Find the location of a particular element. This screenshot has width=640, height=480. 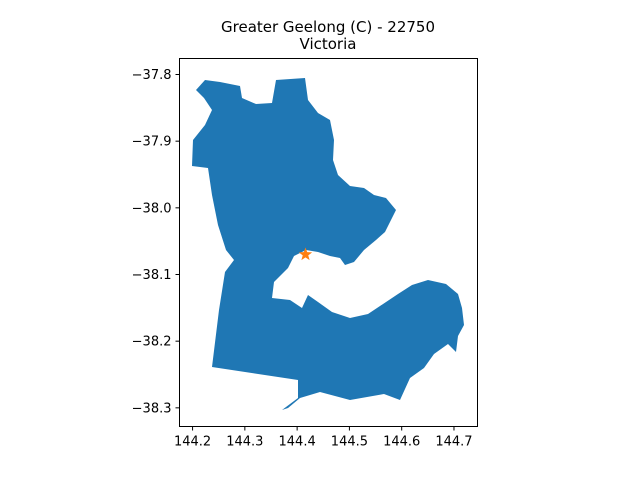

y-tick-label: −38.1 is located at coordinates (152, 275).